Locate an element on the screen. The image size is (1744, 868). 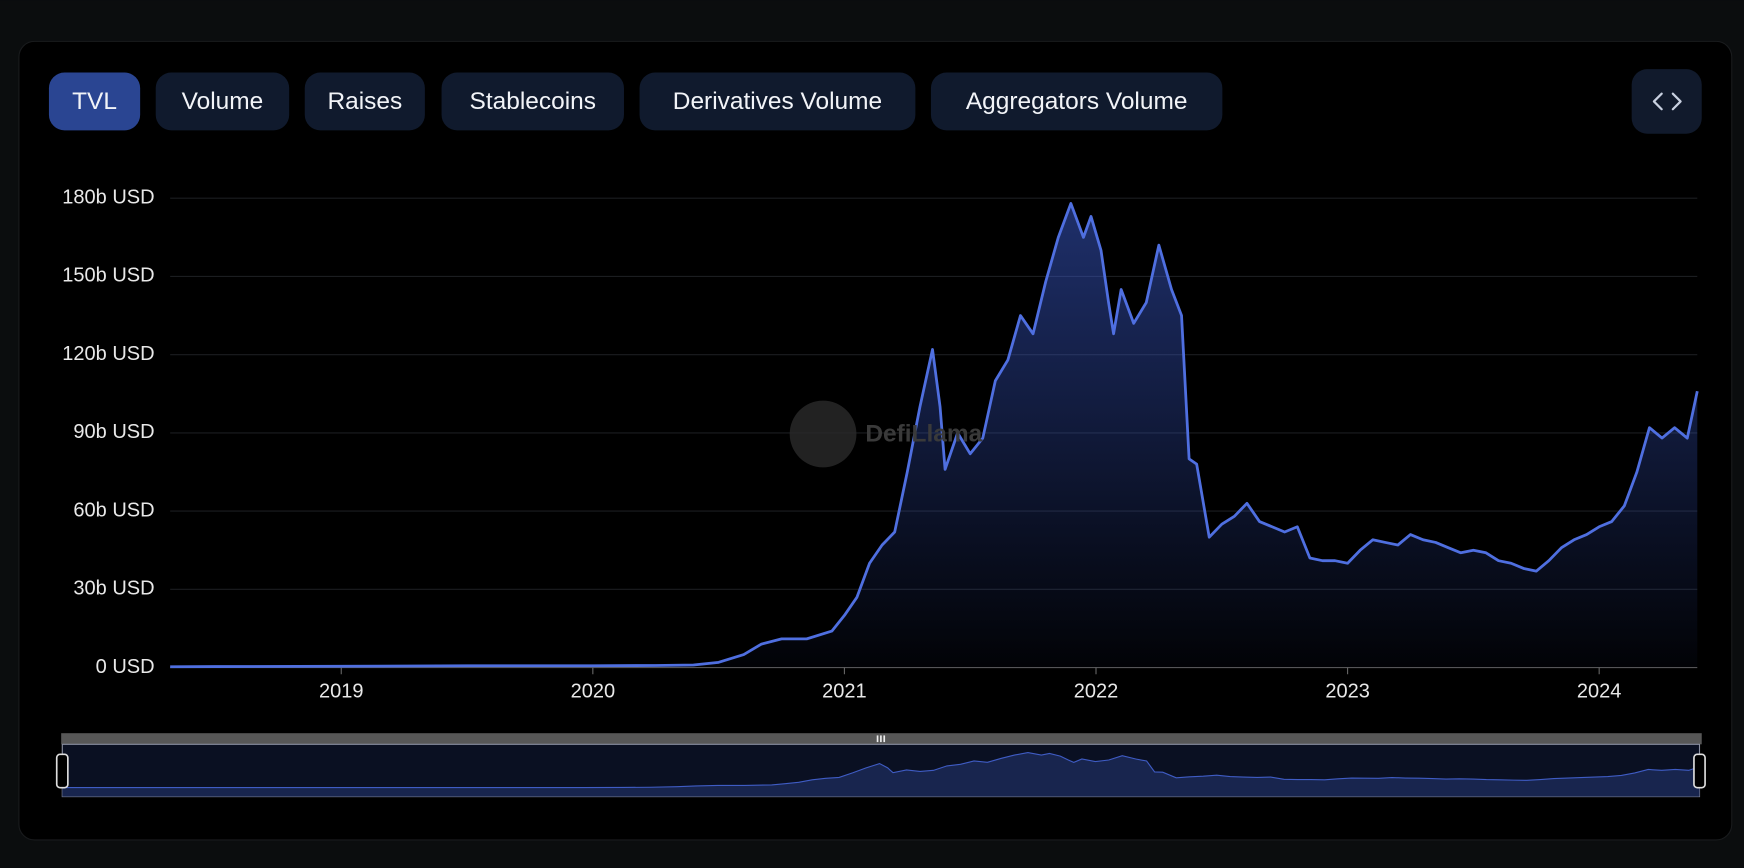
tab-label: Derivatives Volume is located at coordinates (777, 101).